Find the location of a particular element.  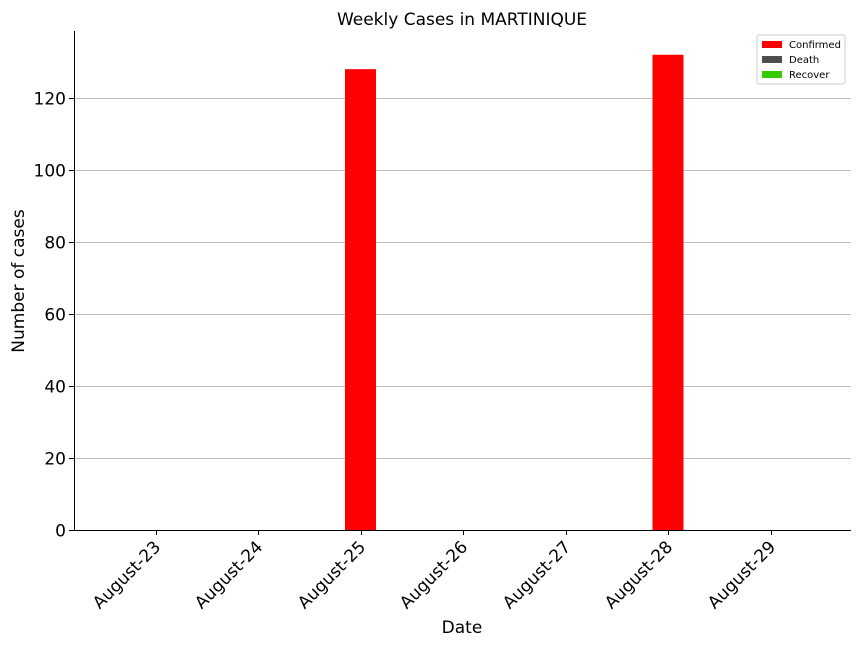

y-tick-label: 100 is located at coordinates (50, 172).